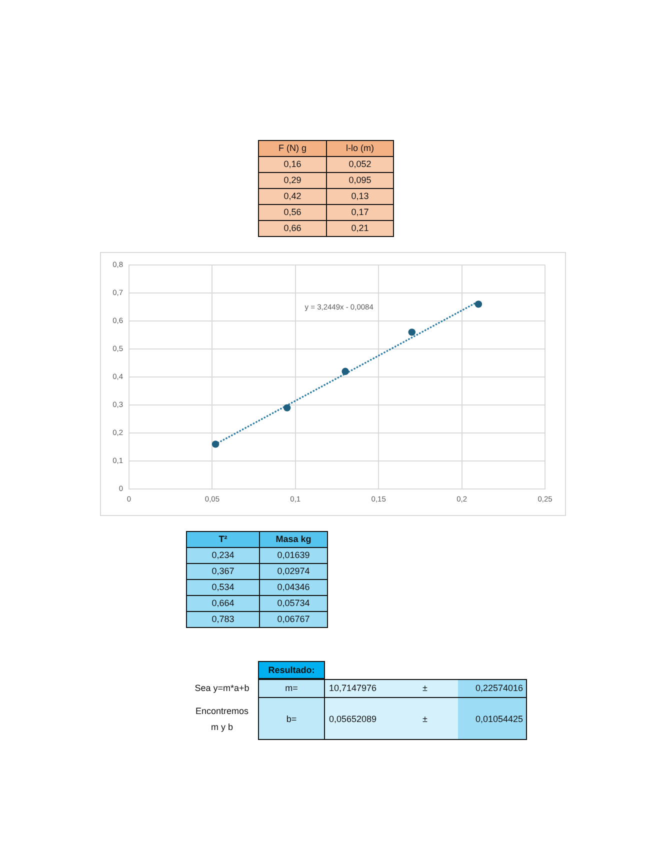 The image size is (655, 848). Describe the element at coordinates (223, 604) in the screenshot. I see `text: 0,664` at that location.